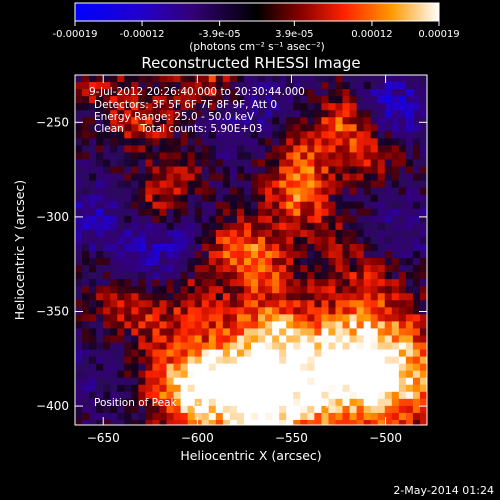 The height and width of the screenshot is (500, 500). I want to click on x-tick-label: −600, so click(197, 438).